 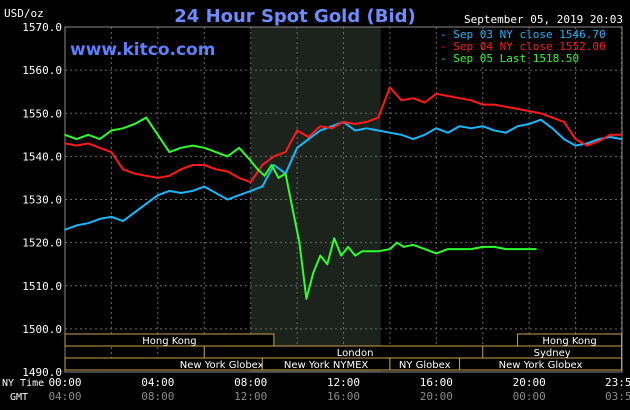 I want to click on chart-title: 24 Hour Spot Gold (Bid), so click(x=294, y=16).